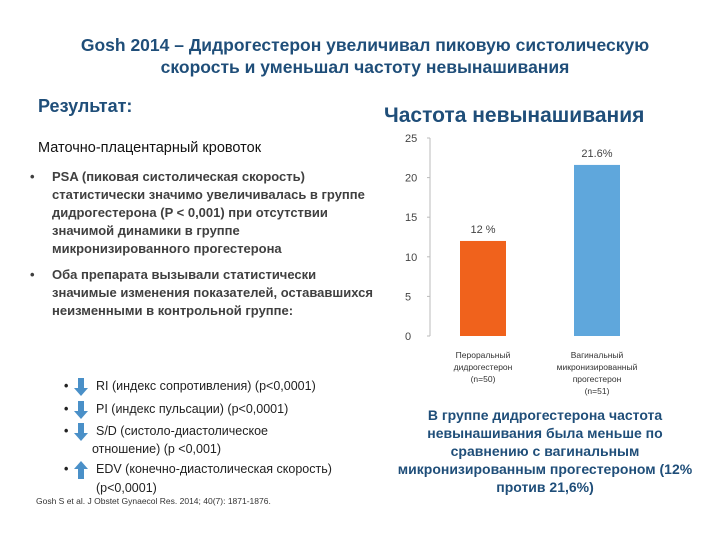 This screenshot has height=540, width=720. What do you see at coordinates (597, 367) in the screenshot?
I see `category-label: микронизированный` at bounding box center [597, 367].